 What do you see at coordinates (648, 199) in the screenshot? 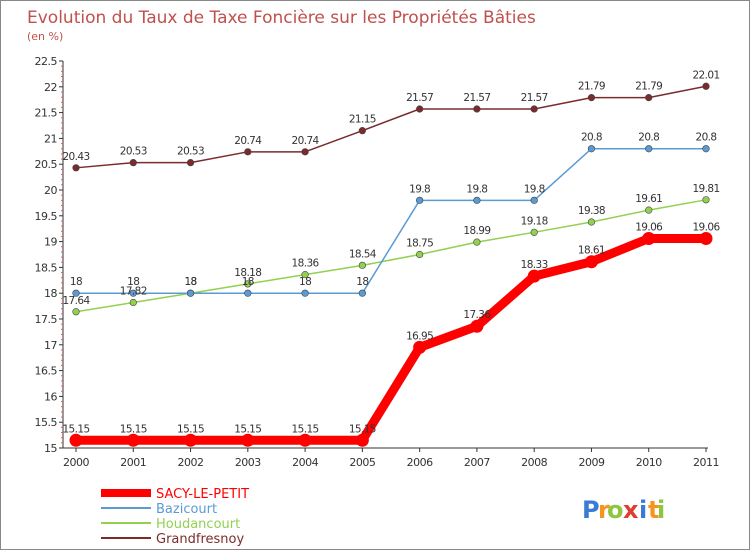
I see `data-label: 19.61` at bounding box center [648, 199].